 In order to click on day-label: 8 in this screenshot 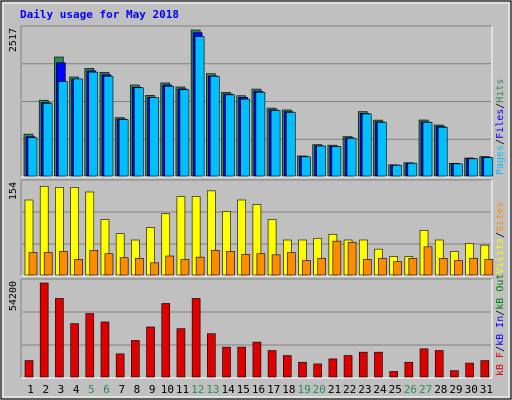, I will do `click(137, 389)`.